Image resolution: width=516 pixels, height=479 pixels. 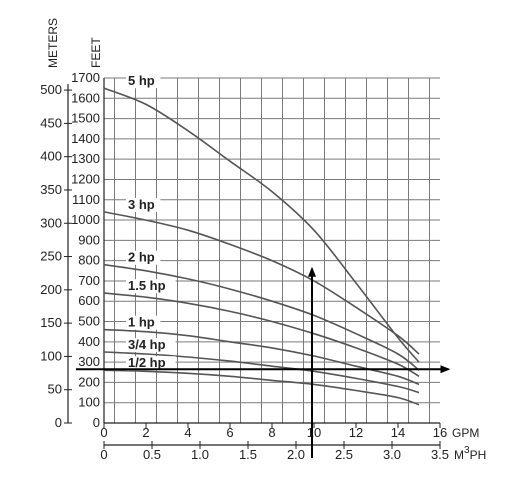 I want to click on curve-2-hp, so click(x=261, y=317).